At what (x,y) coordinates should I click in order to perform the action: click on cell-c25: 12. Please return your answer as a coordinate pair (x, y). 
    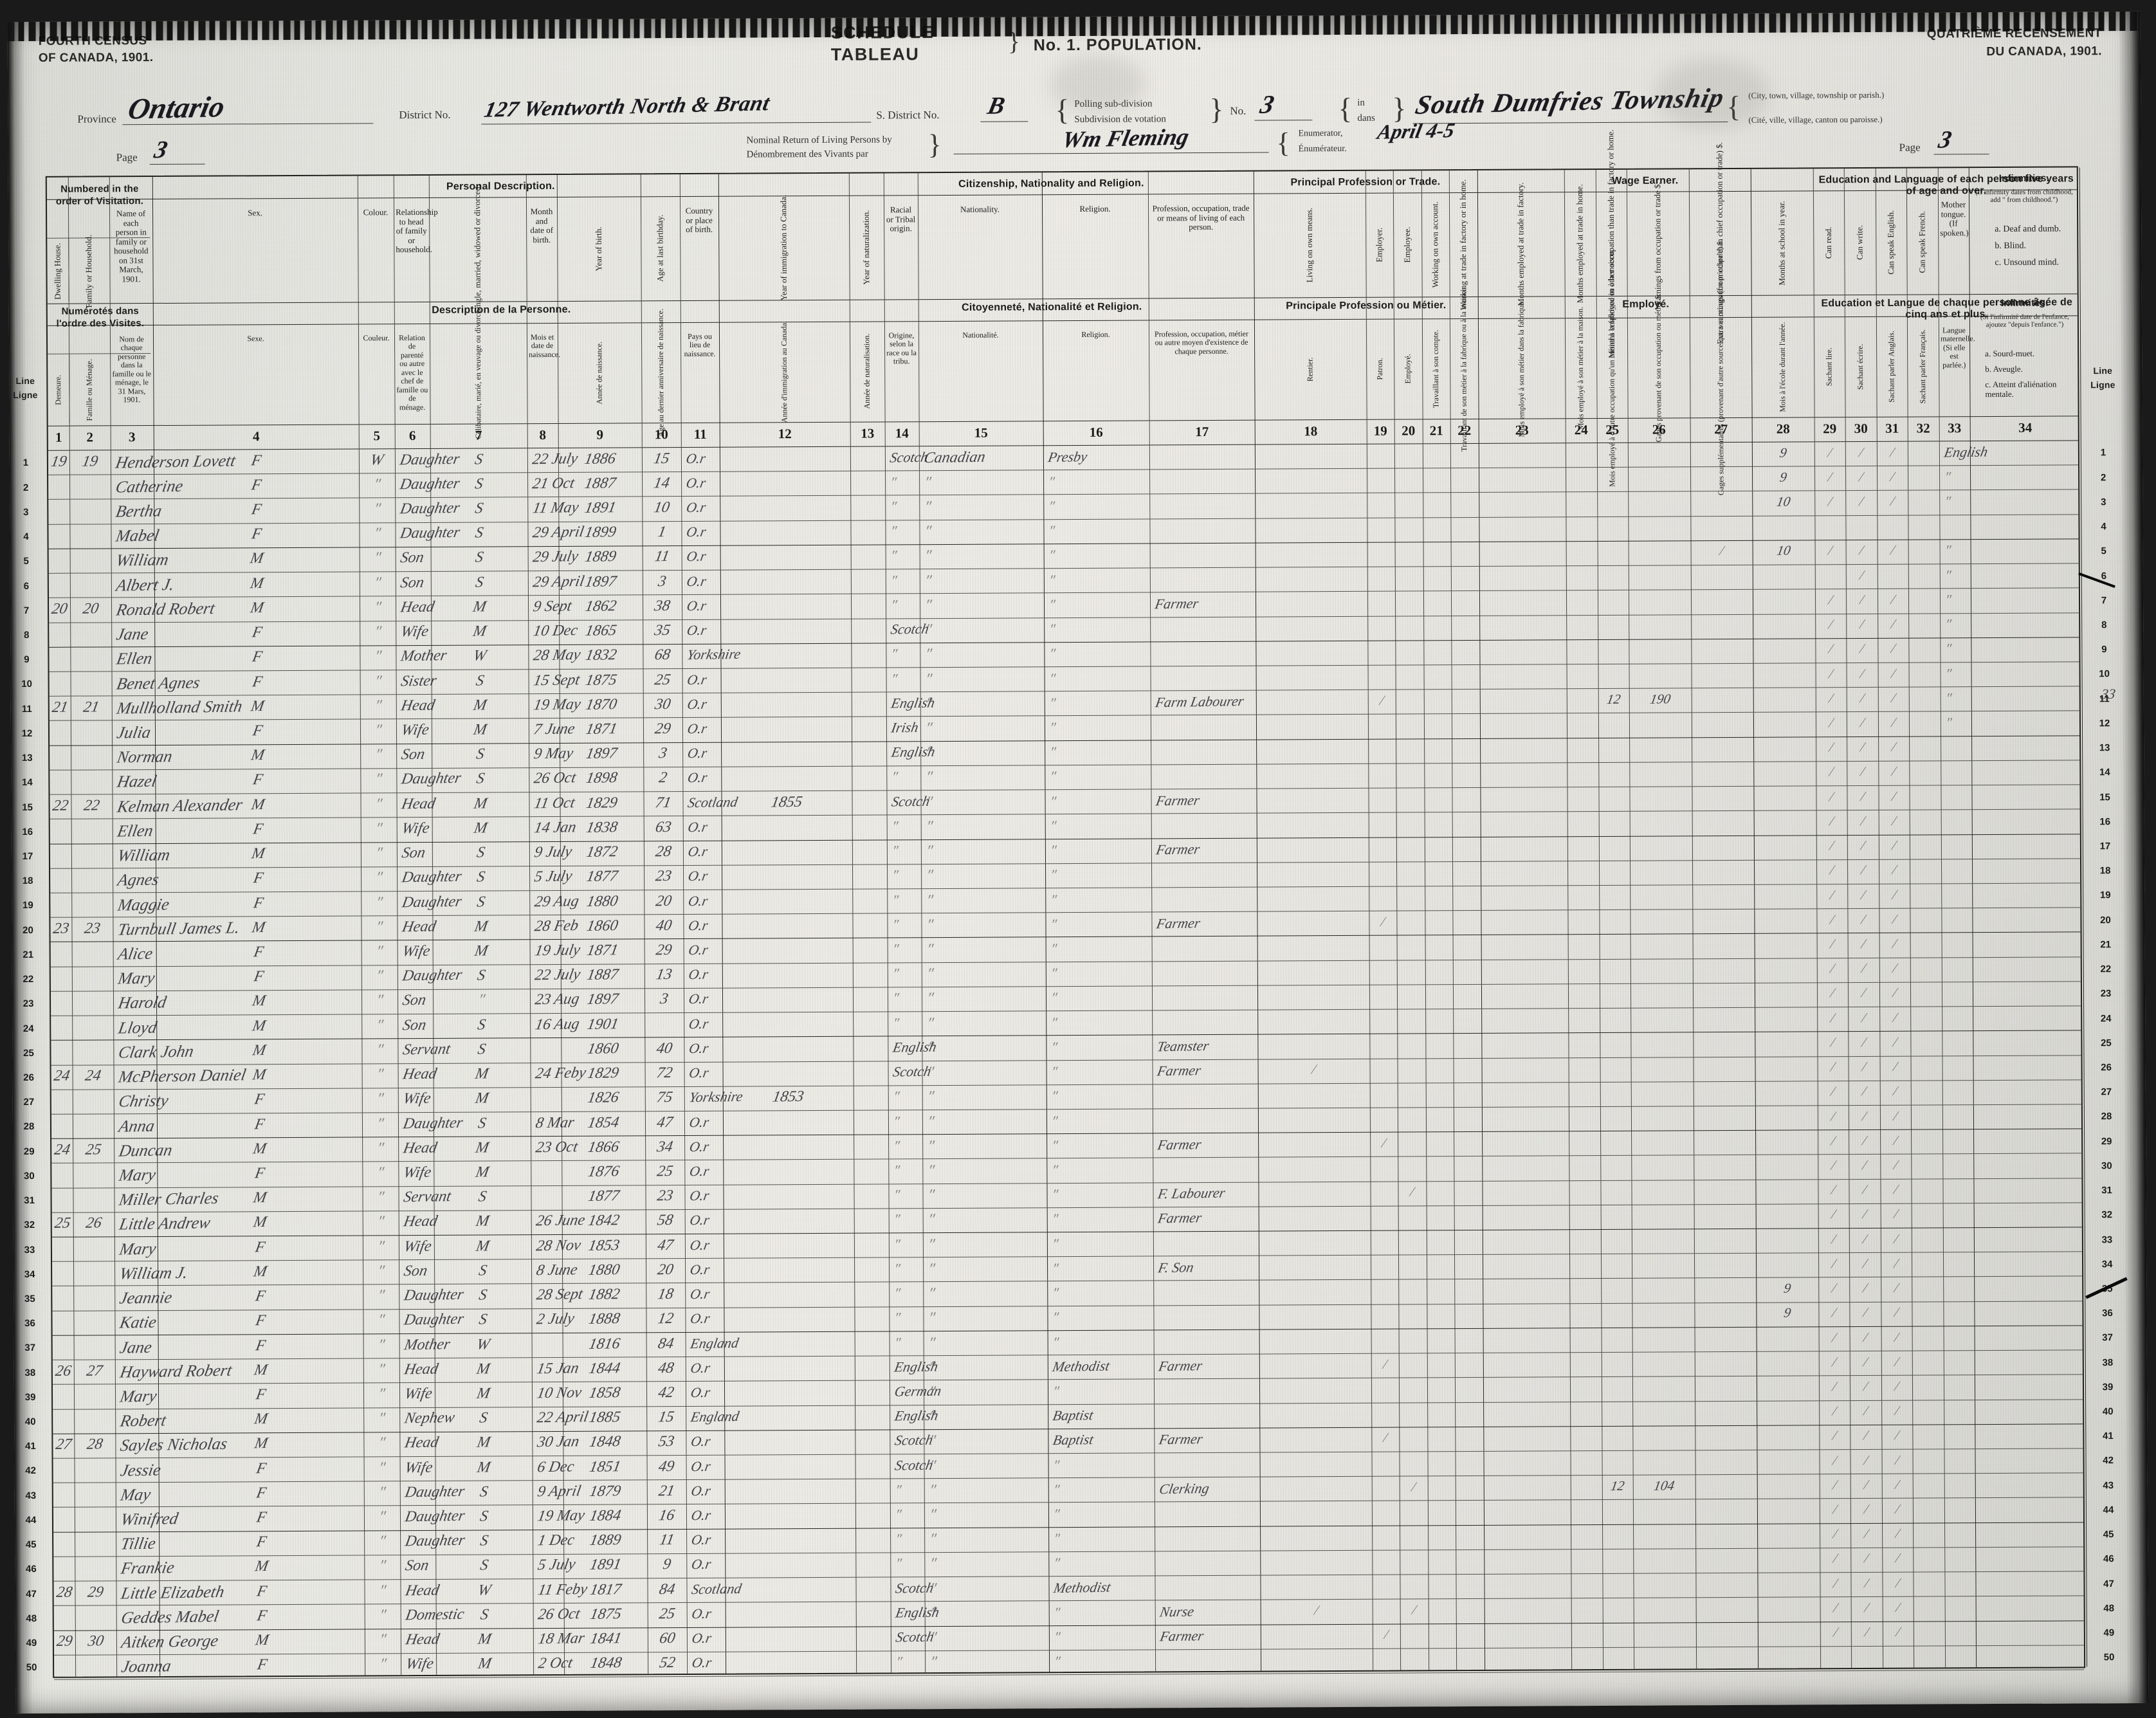
    Looking at the image, I should click on (1613, 699).